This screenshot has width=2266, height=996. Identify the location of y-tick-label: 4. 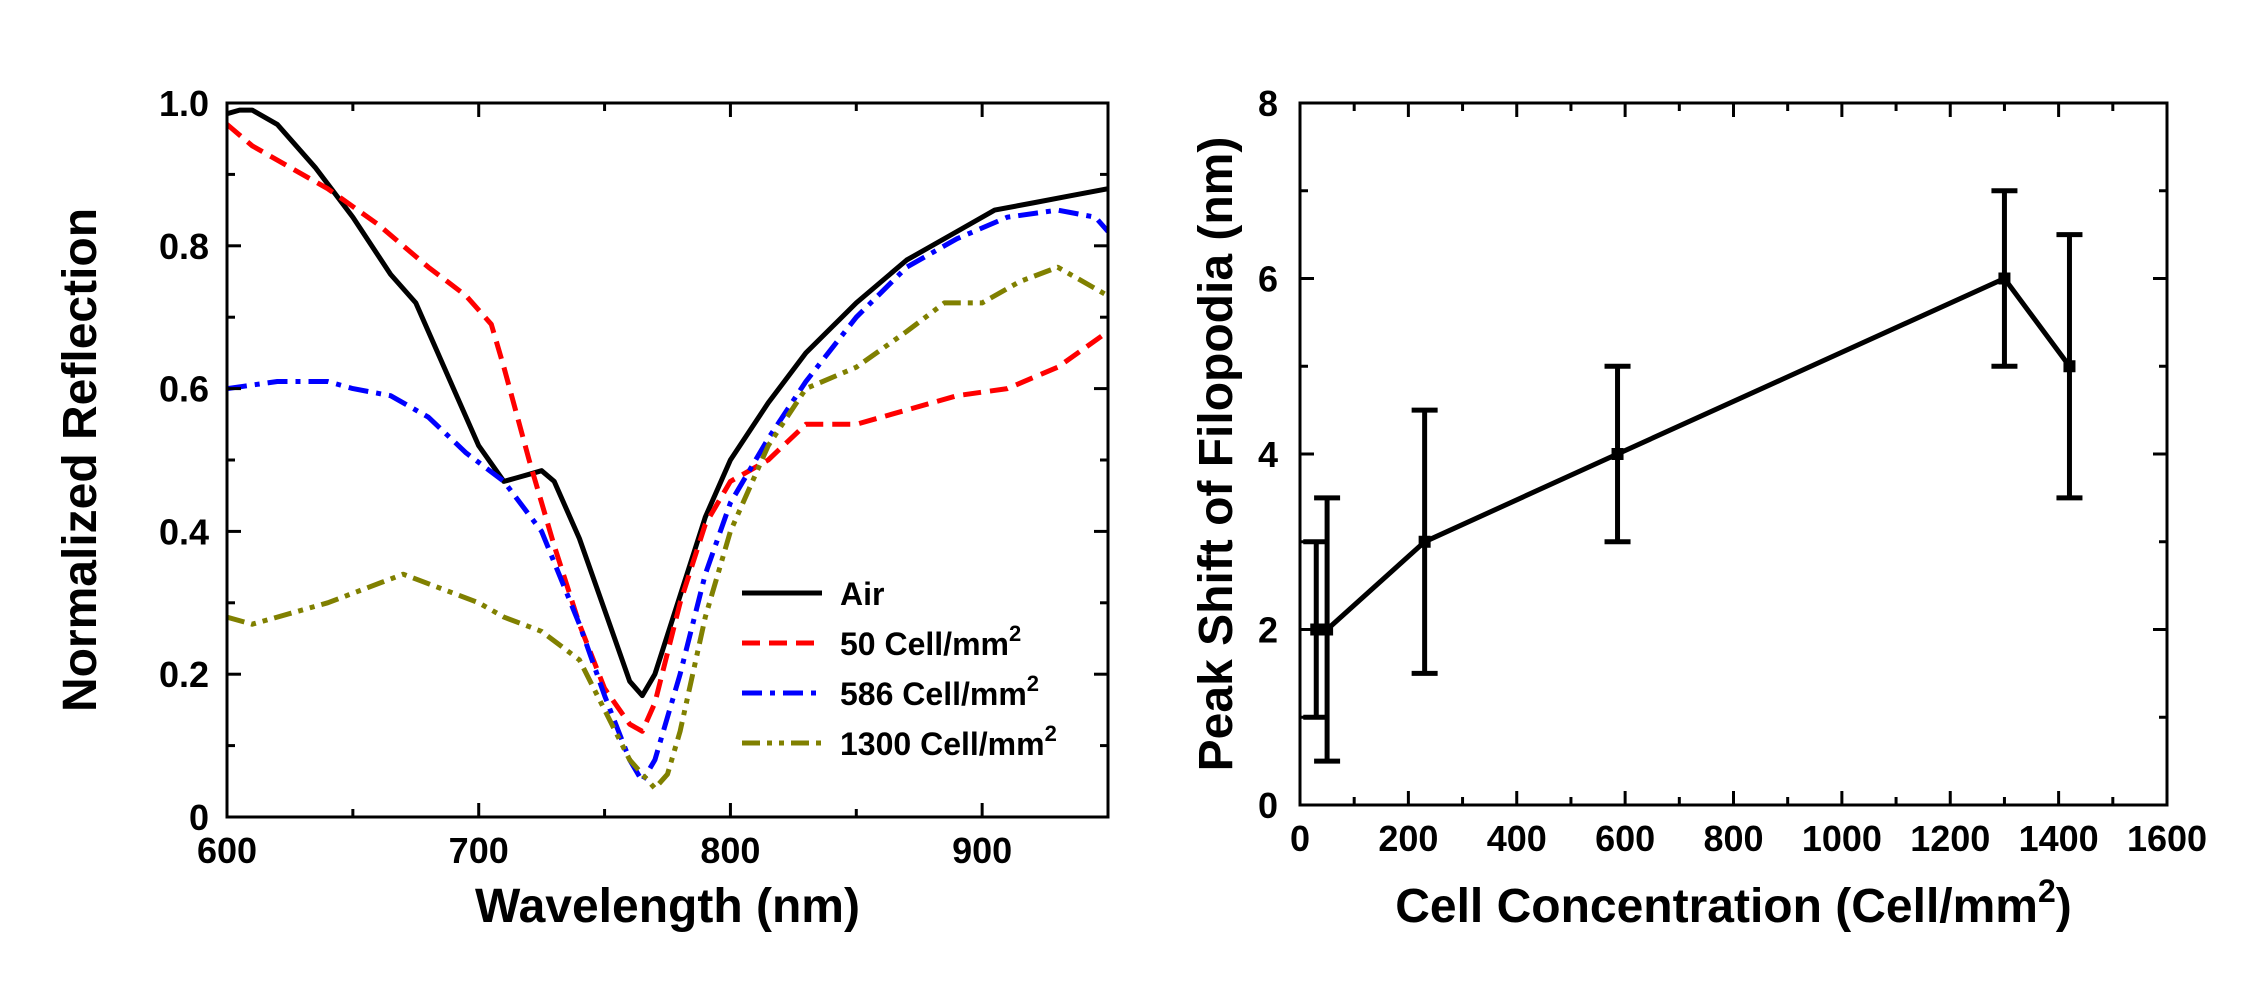
(1268, 454).